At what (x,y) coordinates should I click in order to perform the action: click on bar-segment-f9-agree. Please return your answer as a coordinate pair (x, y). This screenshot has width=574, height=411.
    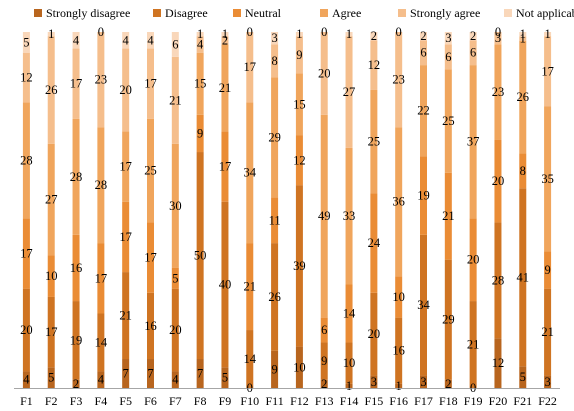
    Looking at the image, I should click on (225, 88).